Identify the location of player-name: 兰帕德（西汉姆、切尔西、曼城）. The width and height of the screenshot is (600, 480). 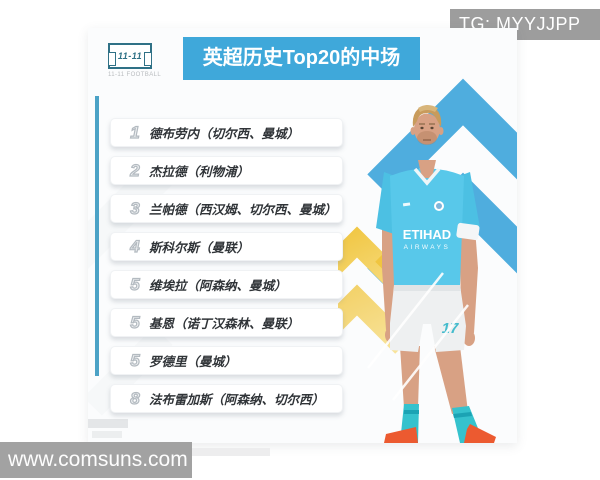
(243, 210).